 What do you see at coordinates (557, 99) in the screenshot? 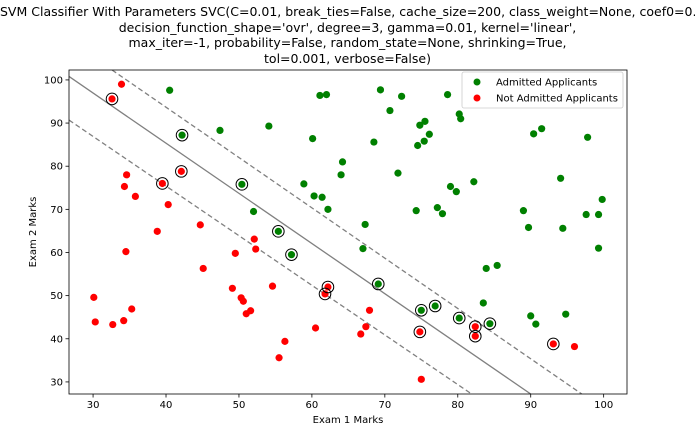
I see `legend-label-not-admitted: Not Admitted Applicants` at bounding box center [557, 99].